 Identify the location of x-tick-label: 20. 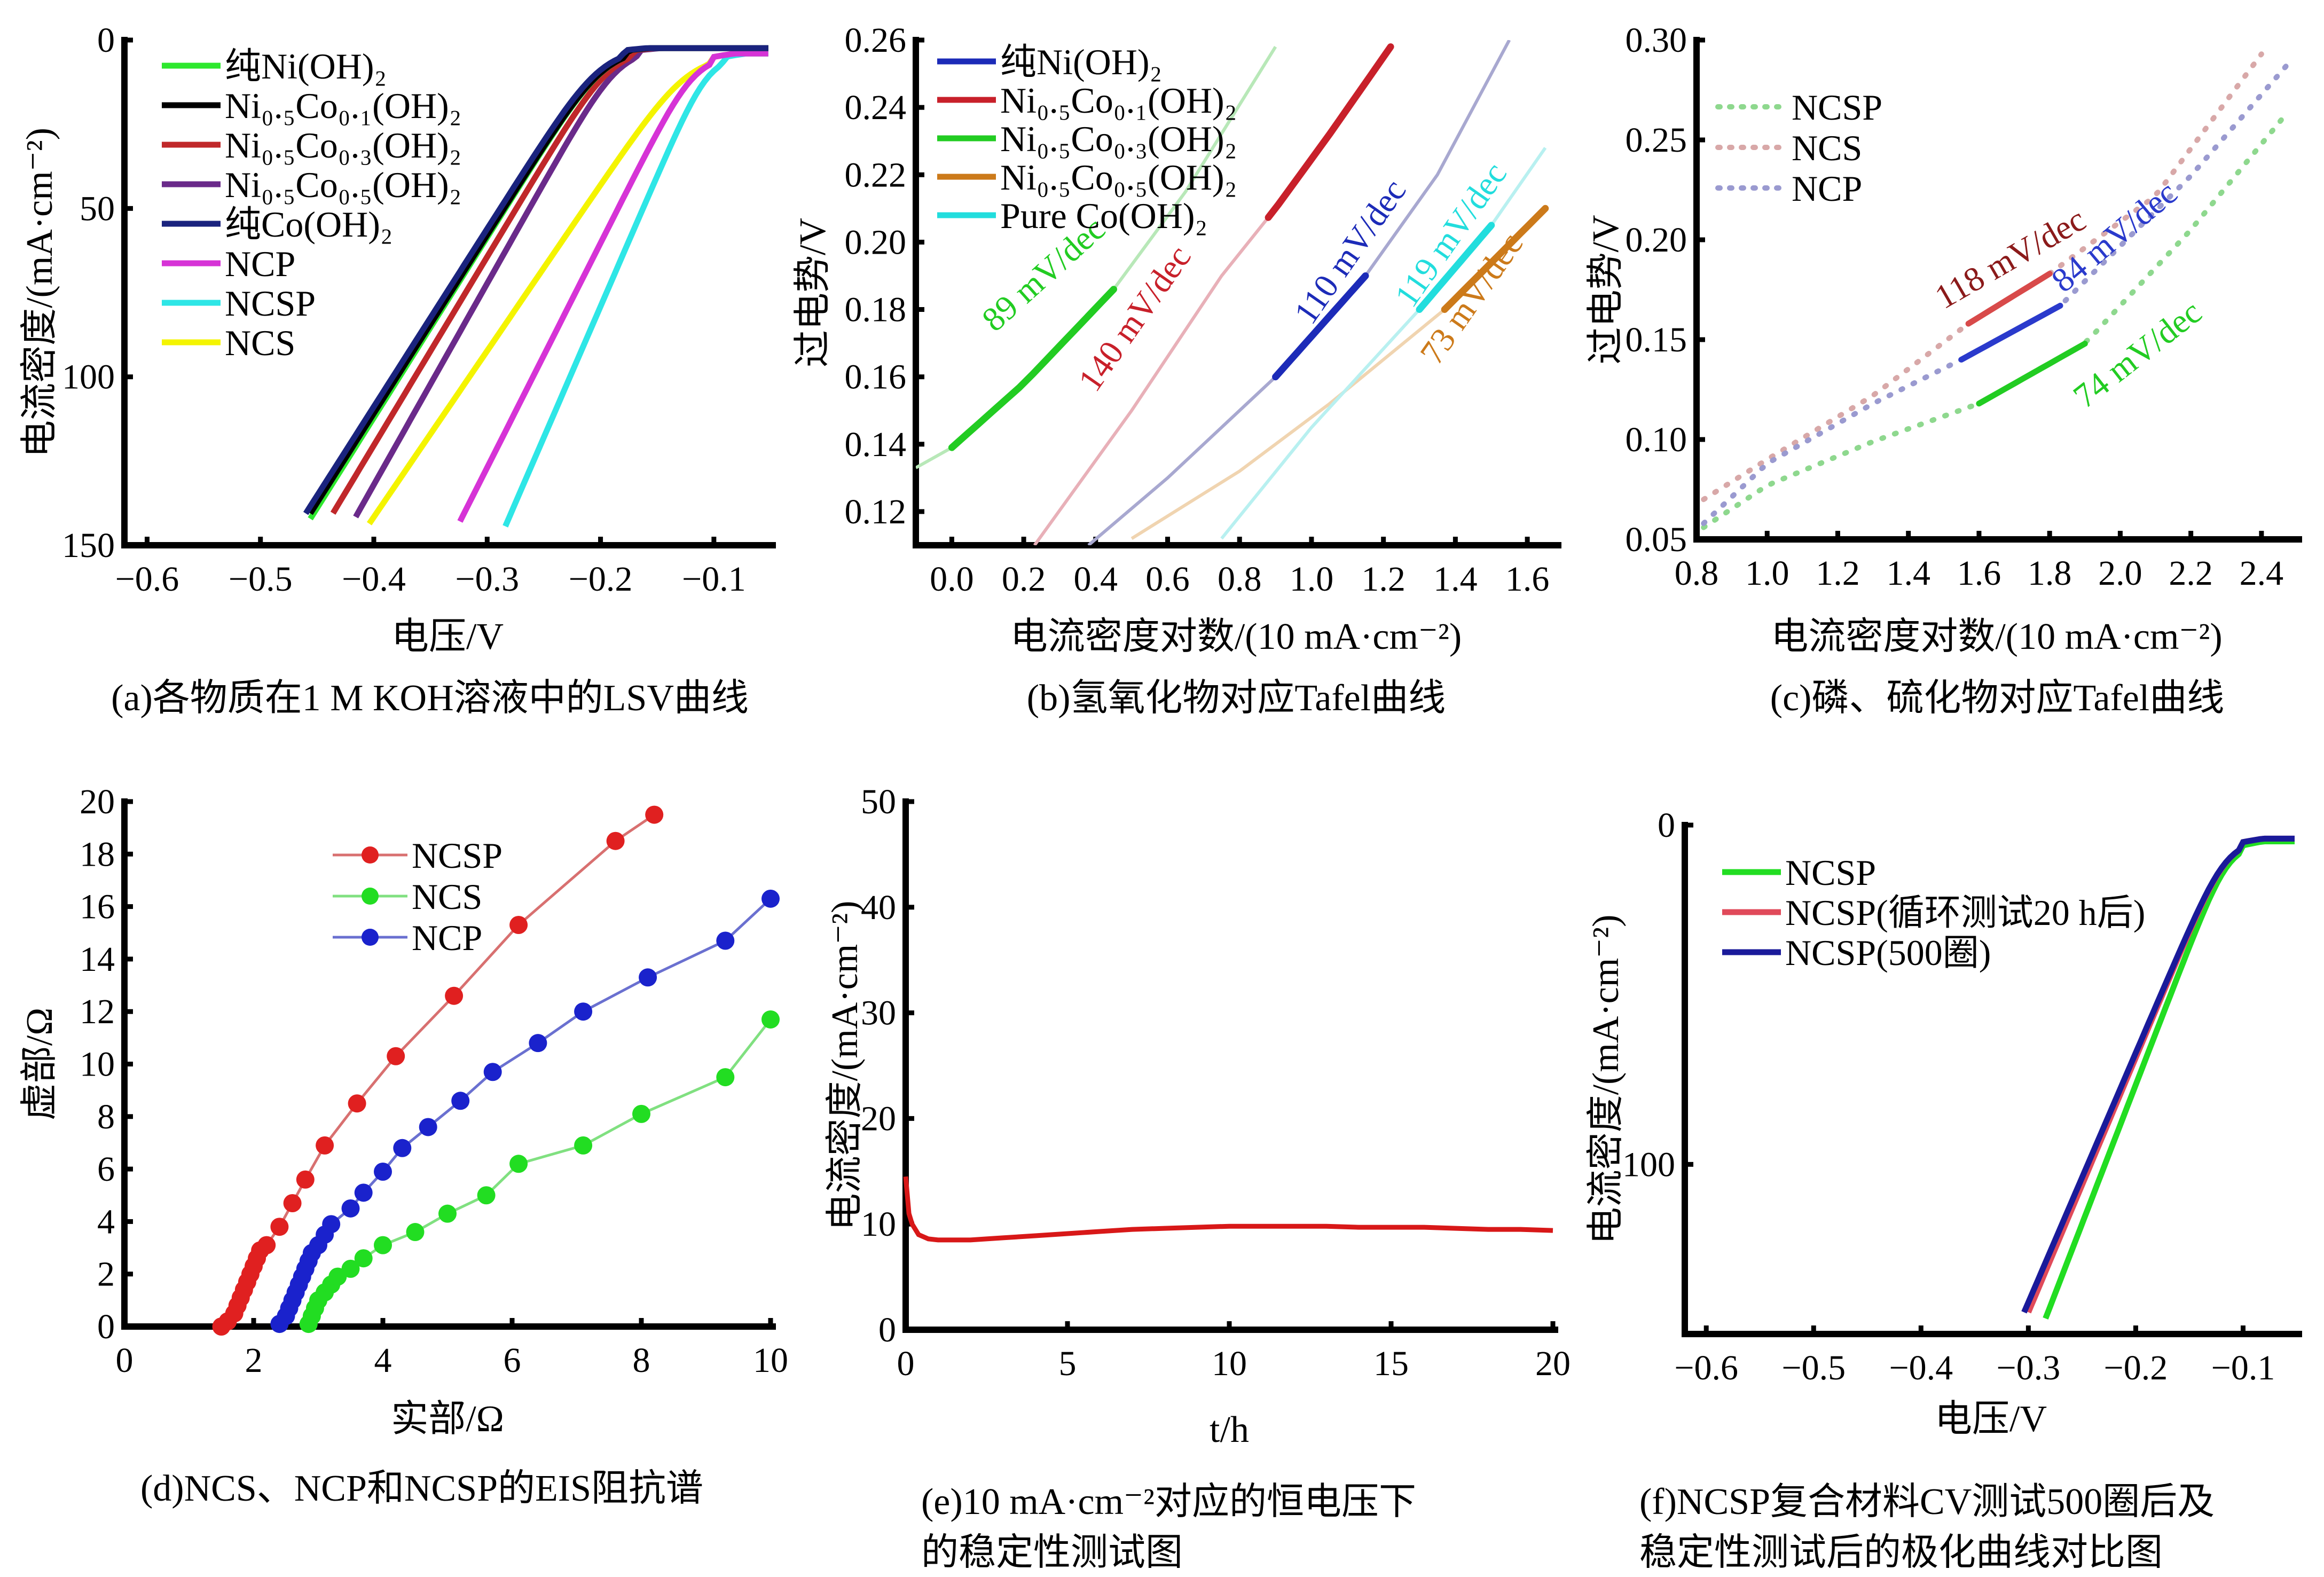
(1553, 1364).